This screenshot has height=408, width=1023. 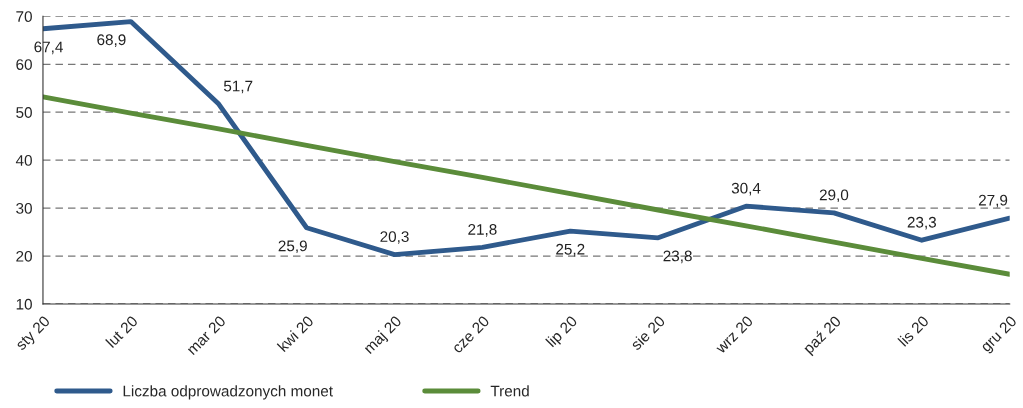 What do you see at coordinates (993, 201) in the screenshot?
I see `data-label: 27,9` at bounding box center [993, 201].